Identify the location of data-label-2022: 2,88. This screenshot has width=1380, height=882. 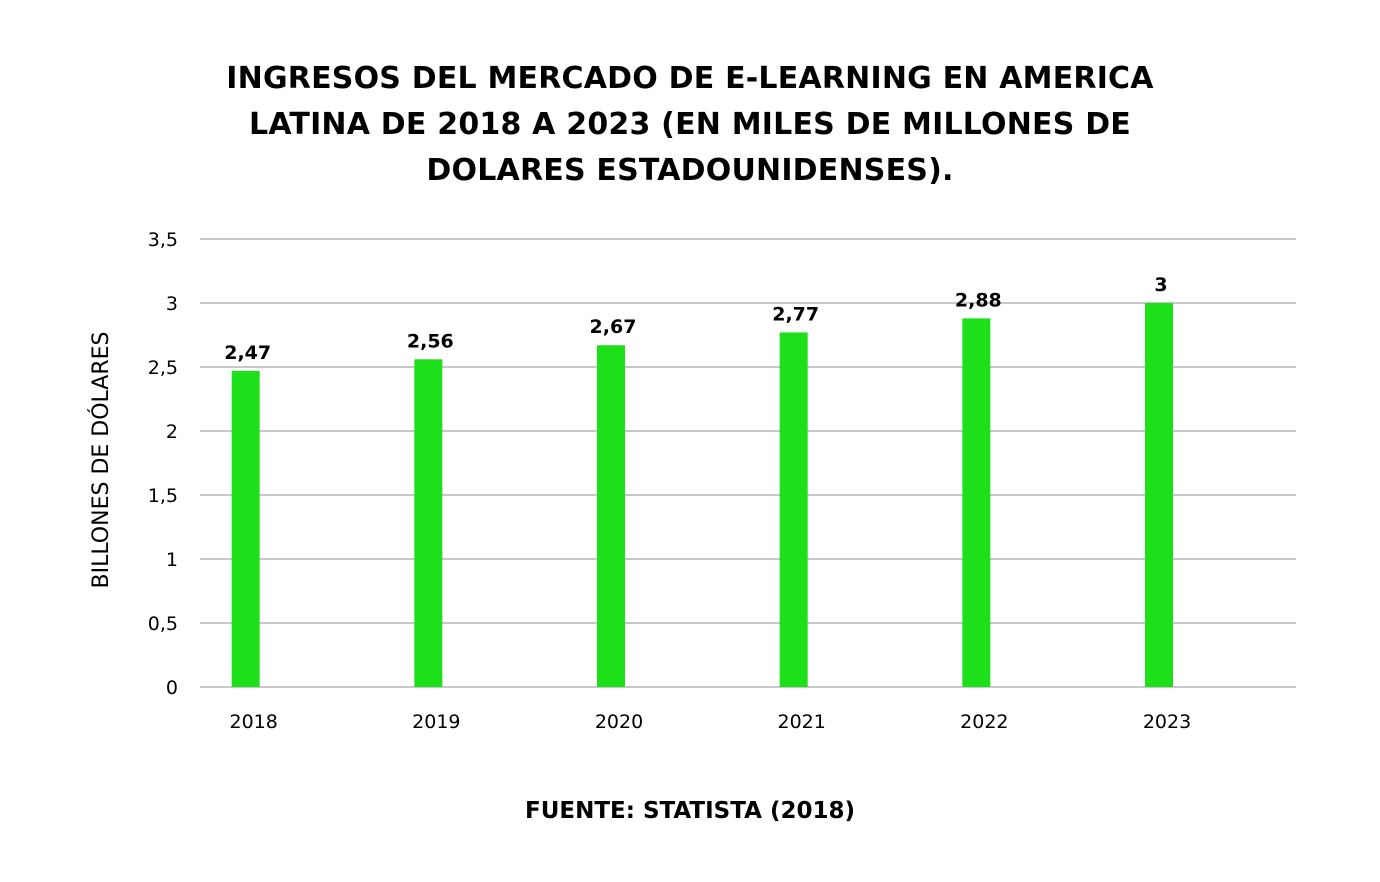
(978, 300).